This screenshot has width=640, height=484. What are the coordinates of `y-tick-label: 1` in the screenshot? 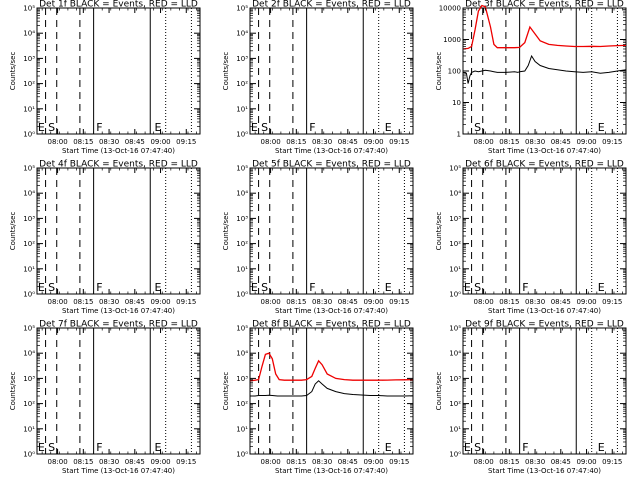 It's located at (459, 135).